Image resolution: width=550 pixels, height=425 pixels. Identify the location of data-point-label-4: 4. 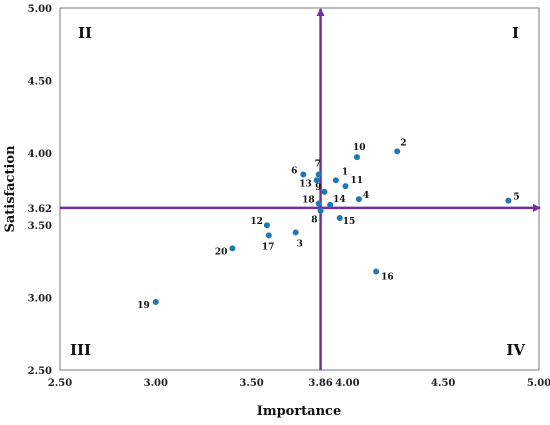
(366, 196).